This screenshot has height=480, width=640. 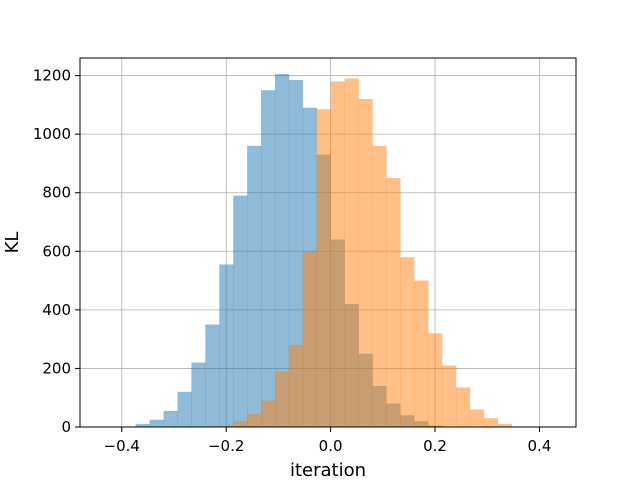 What do you see at coordinates (56, 193) in the screenshot?
I see `y-tick-label: 800` at bounding box center [56, 193].